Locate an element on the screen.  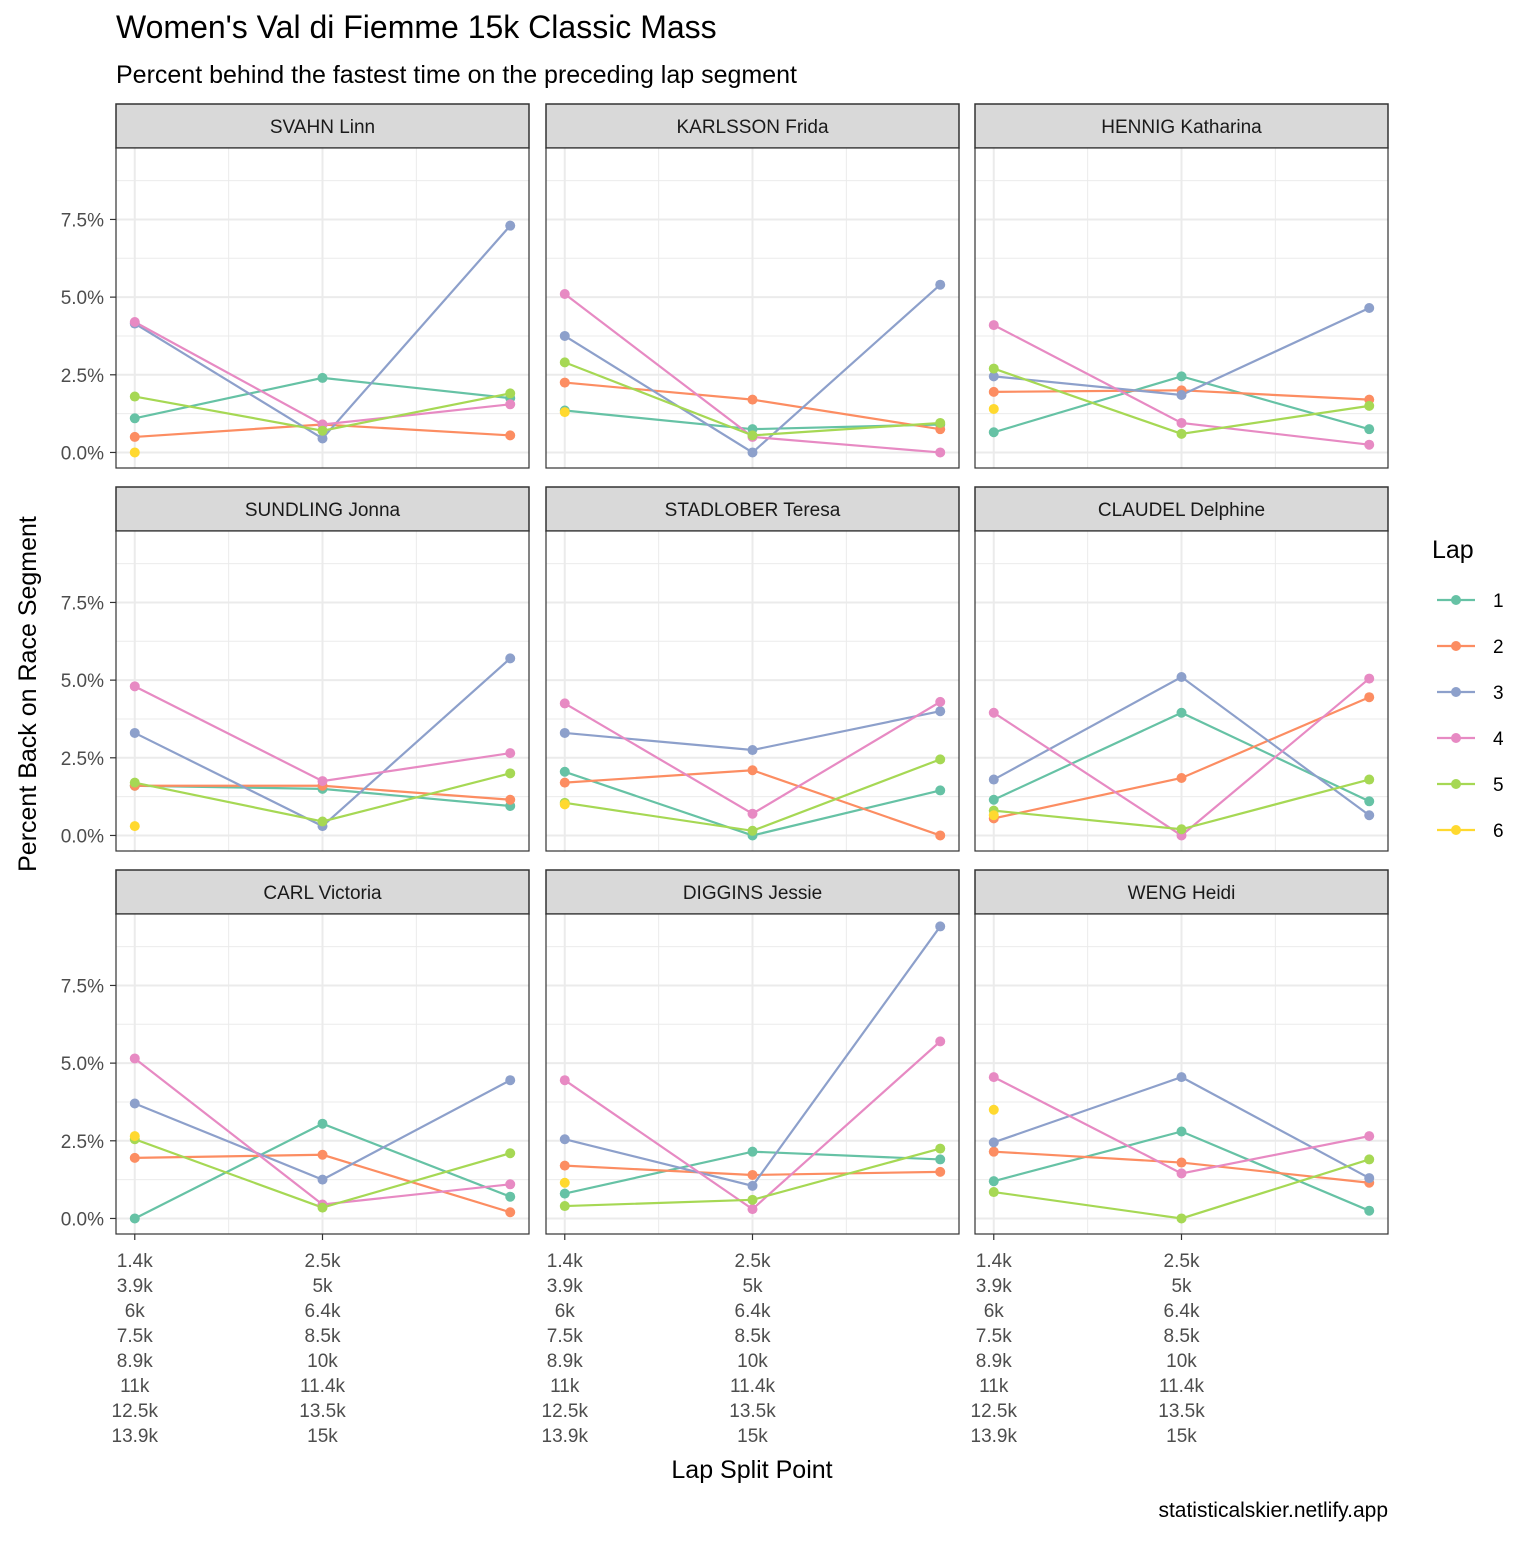
legend-label: 5 is located at coordinates (1498, 785).